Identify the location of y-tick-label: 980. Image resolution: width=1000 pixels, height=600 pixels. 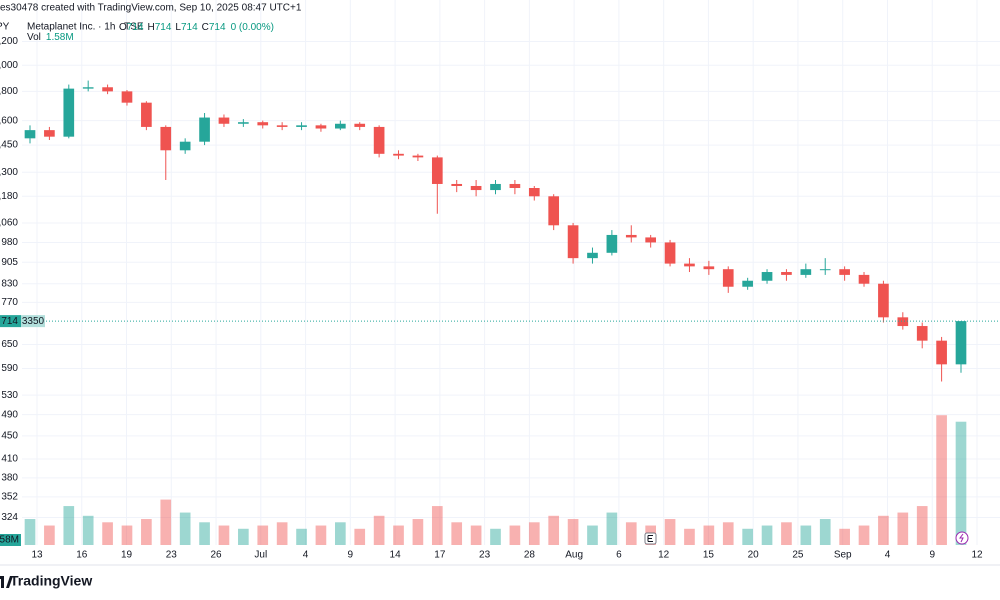
(9, 242).